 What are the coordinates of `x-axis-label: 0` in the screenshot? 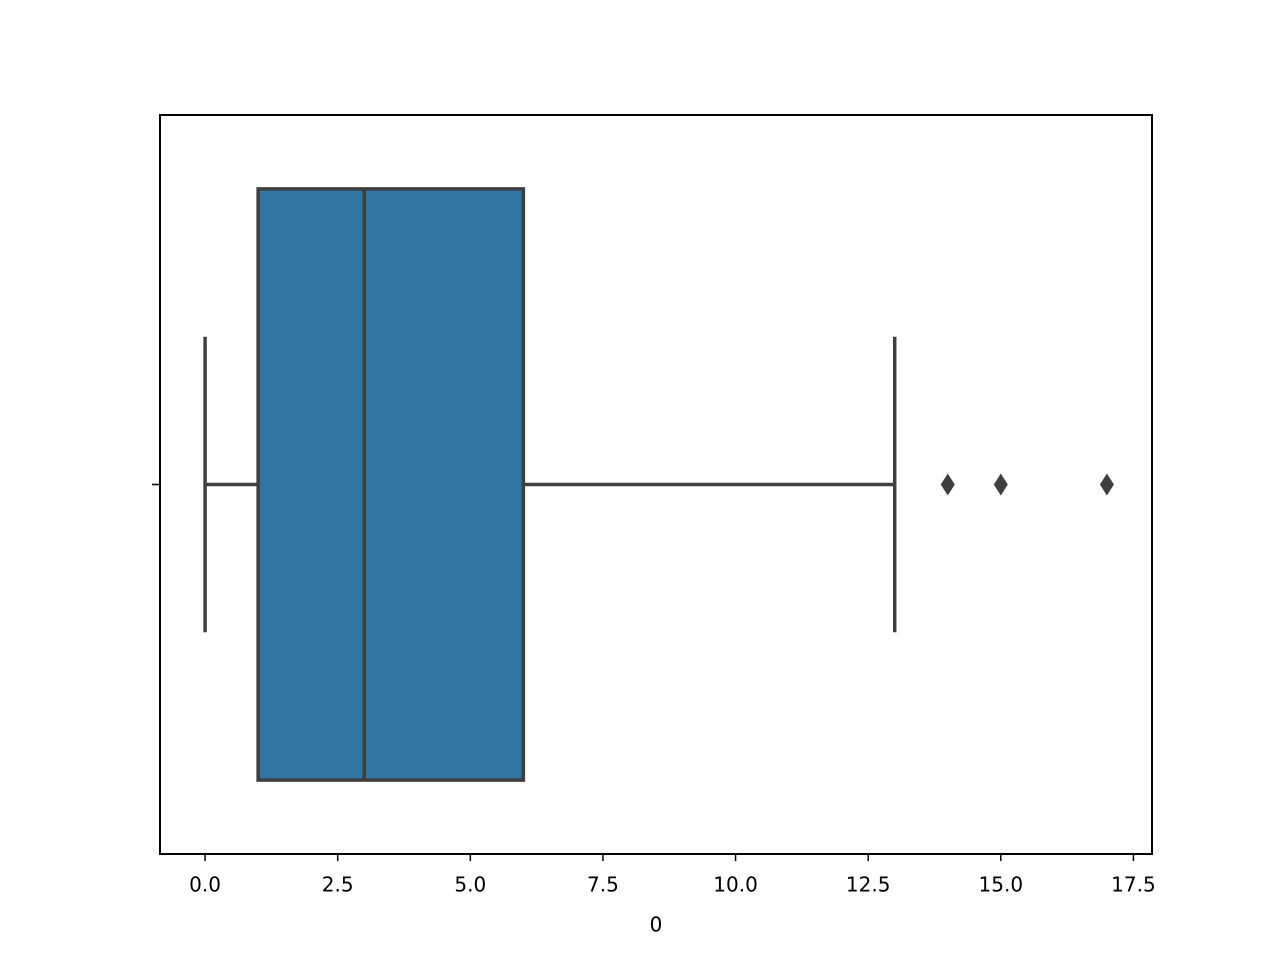 It's located at (656, 925).